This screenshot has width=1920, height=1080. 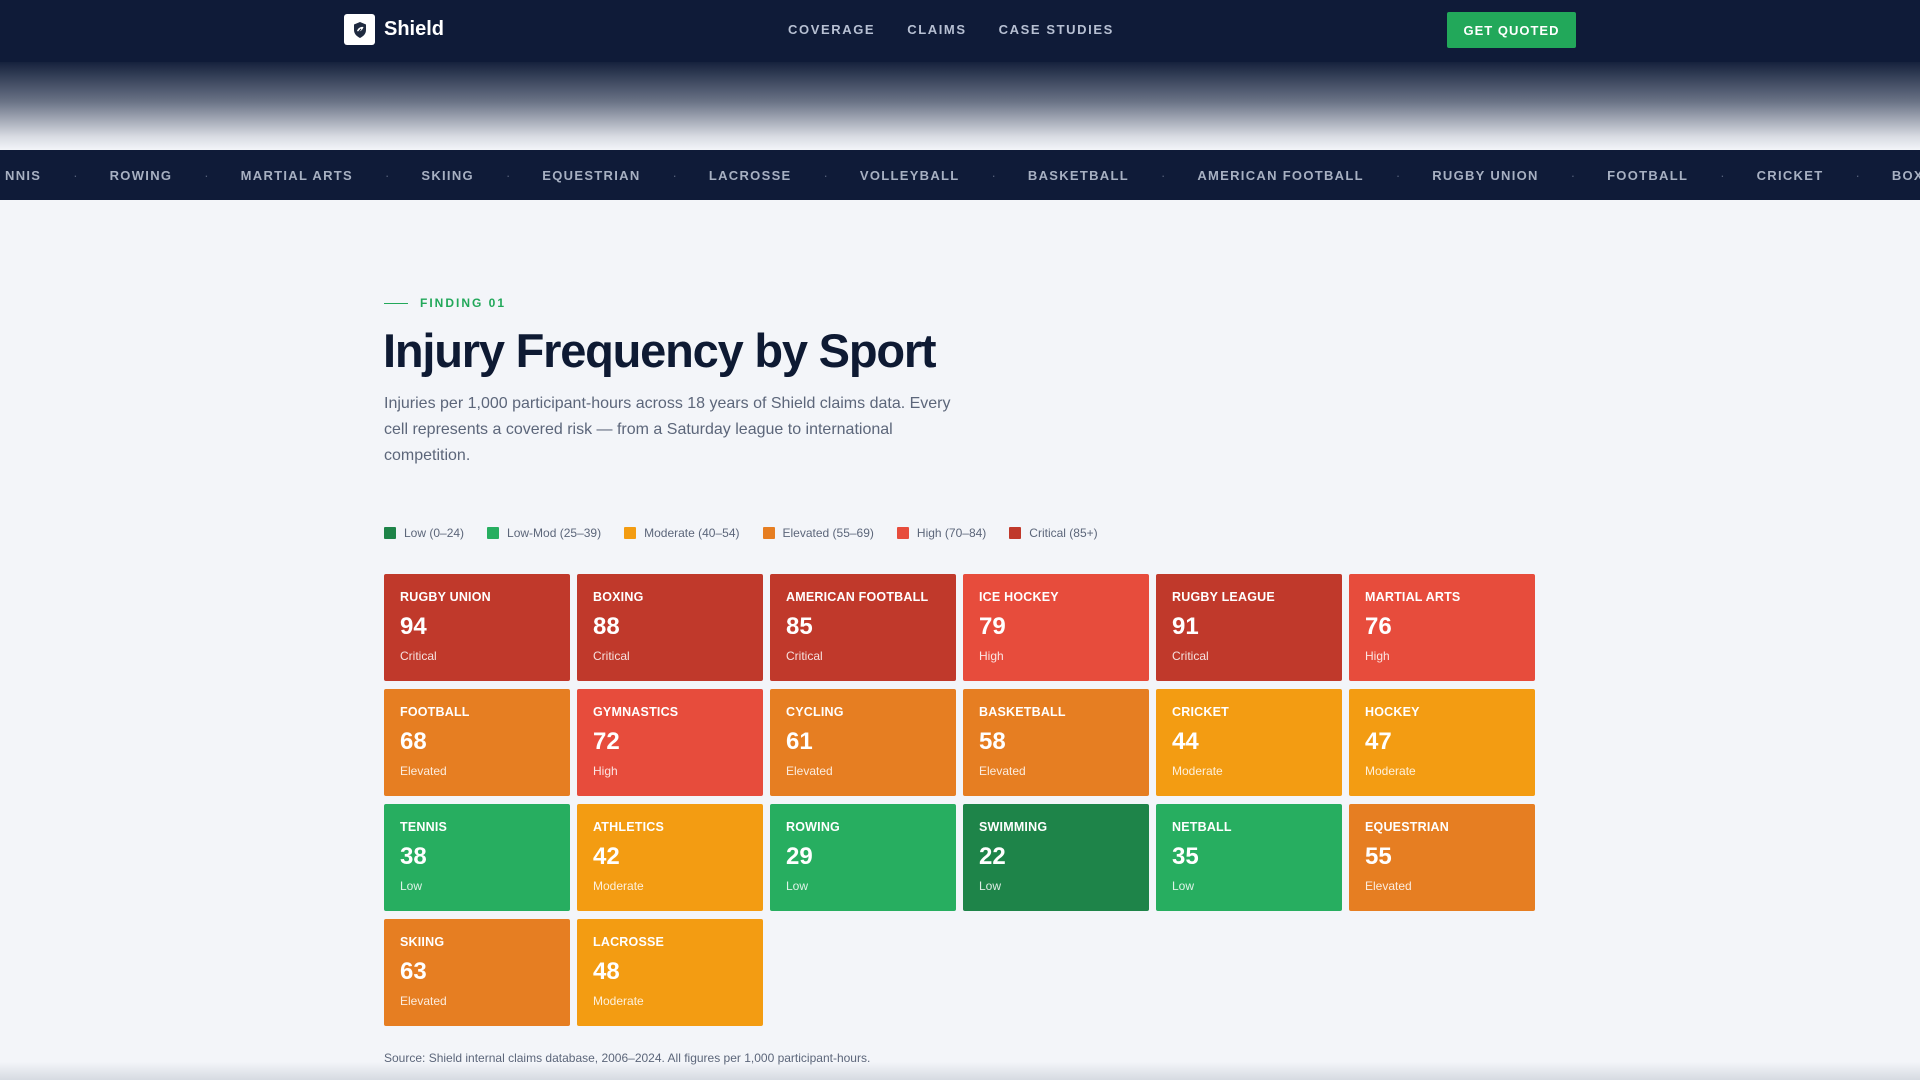 What do you see at coordinates (1442, 857) in the screenshot?
I see `sport-tile-equestrian: EQUESTRIAN 55 Elevated` at bounding box center [1442, 857].